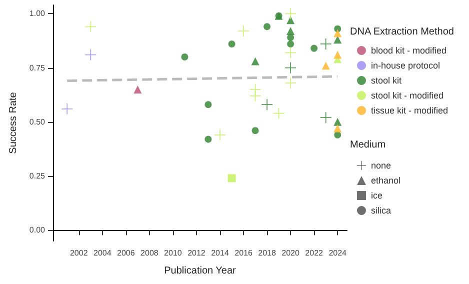 This screenshot has height=284, width=469. I want to click on legend-label: blood kit - modified, so click(409, 51).